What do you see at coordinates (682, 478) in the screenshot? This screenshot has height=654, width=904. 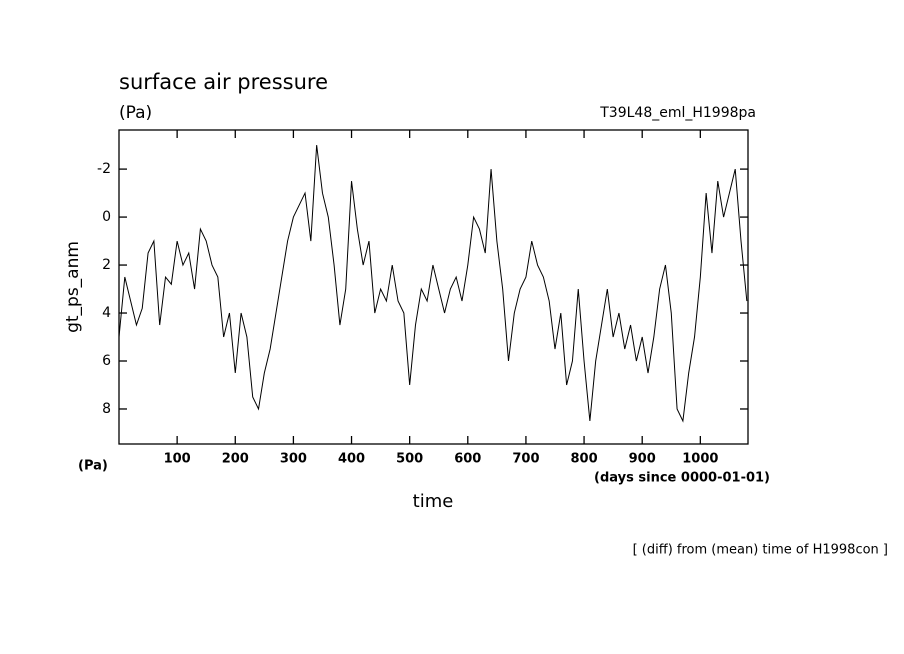 I see `x-unit: (days since 0000-01-01)` at bounding box center [682, 478].